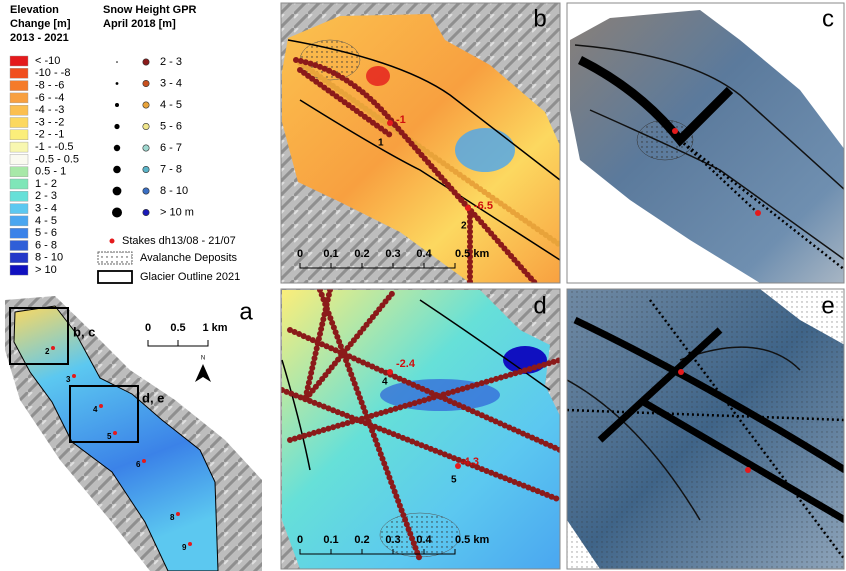 The height and width of the screenshot is (571, 846). I want to click on legend-label: < -10, so click(47, 61).